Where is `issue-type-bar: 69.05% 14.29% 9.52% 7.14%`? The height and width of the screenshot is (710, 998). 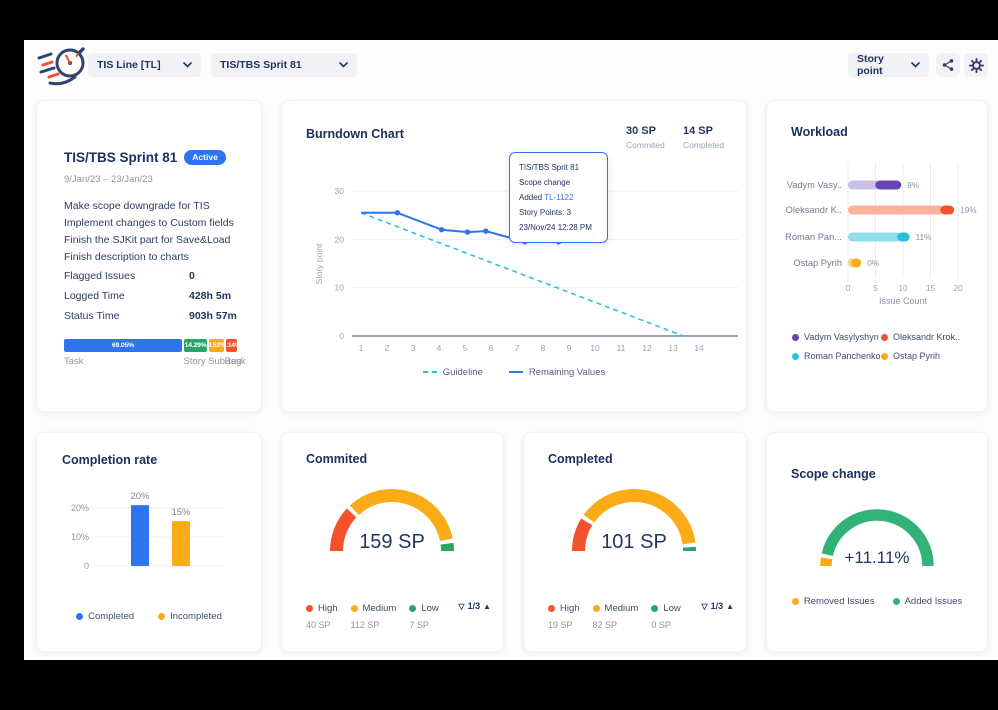
issue-type-bar: 69.05% 14.29% 9.52% 7.14% is located at coordinates (152, 345).